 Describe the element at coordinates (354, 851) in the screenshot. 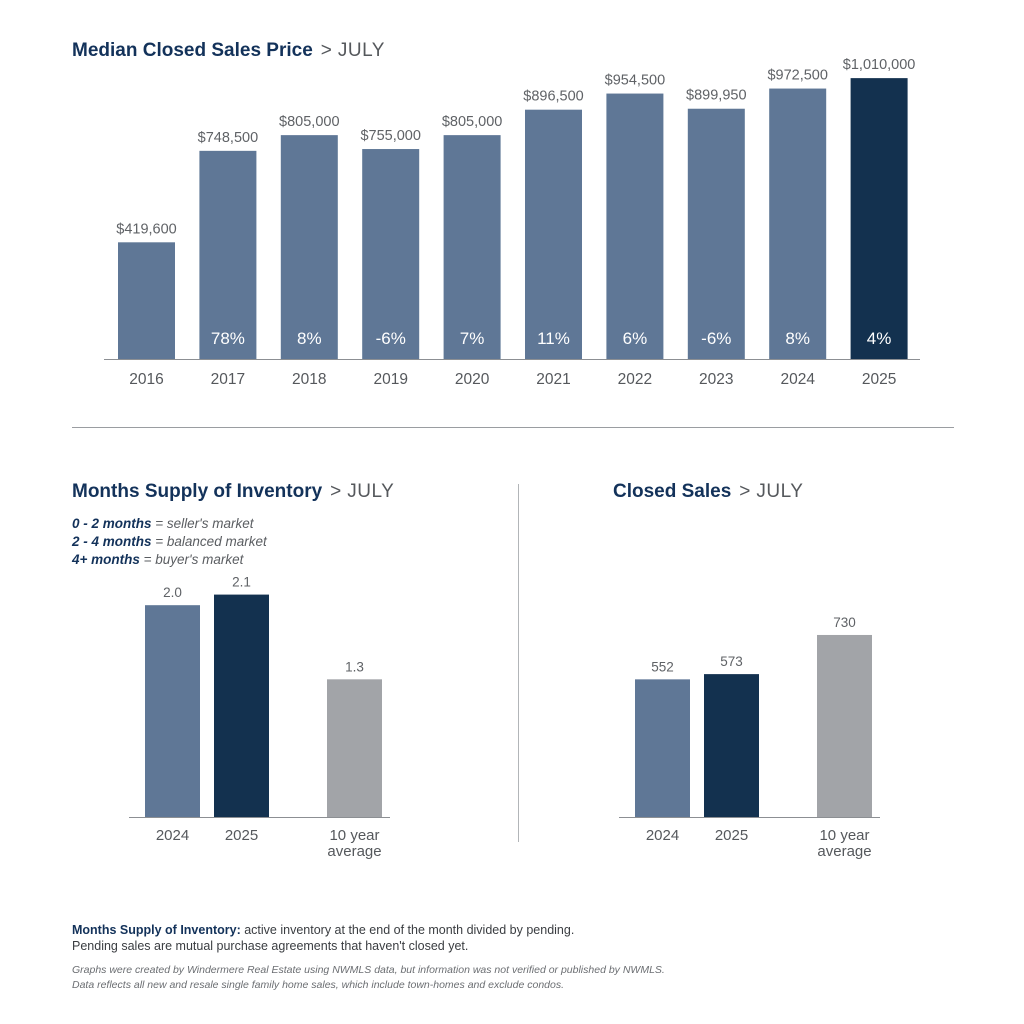

I see `supply-x-tick: average` at that location.